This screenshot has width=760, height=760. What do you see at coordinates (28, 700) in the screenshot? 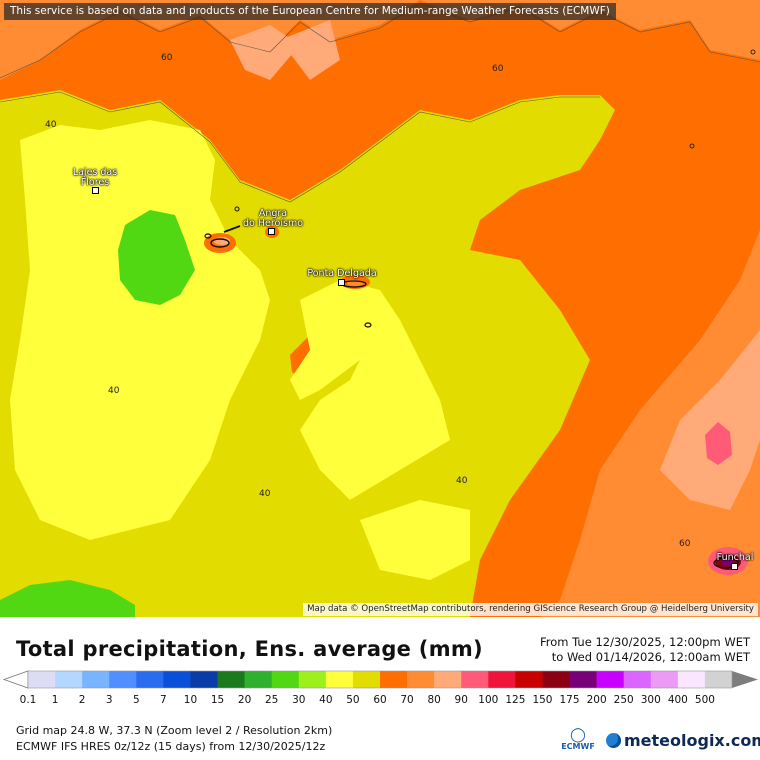
I see `legend-tick-label: 0.1` at bounding box center [28, 700].